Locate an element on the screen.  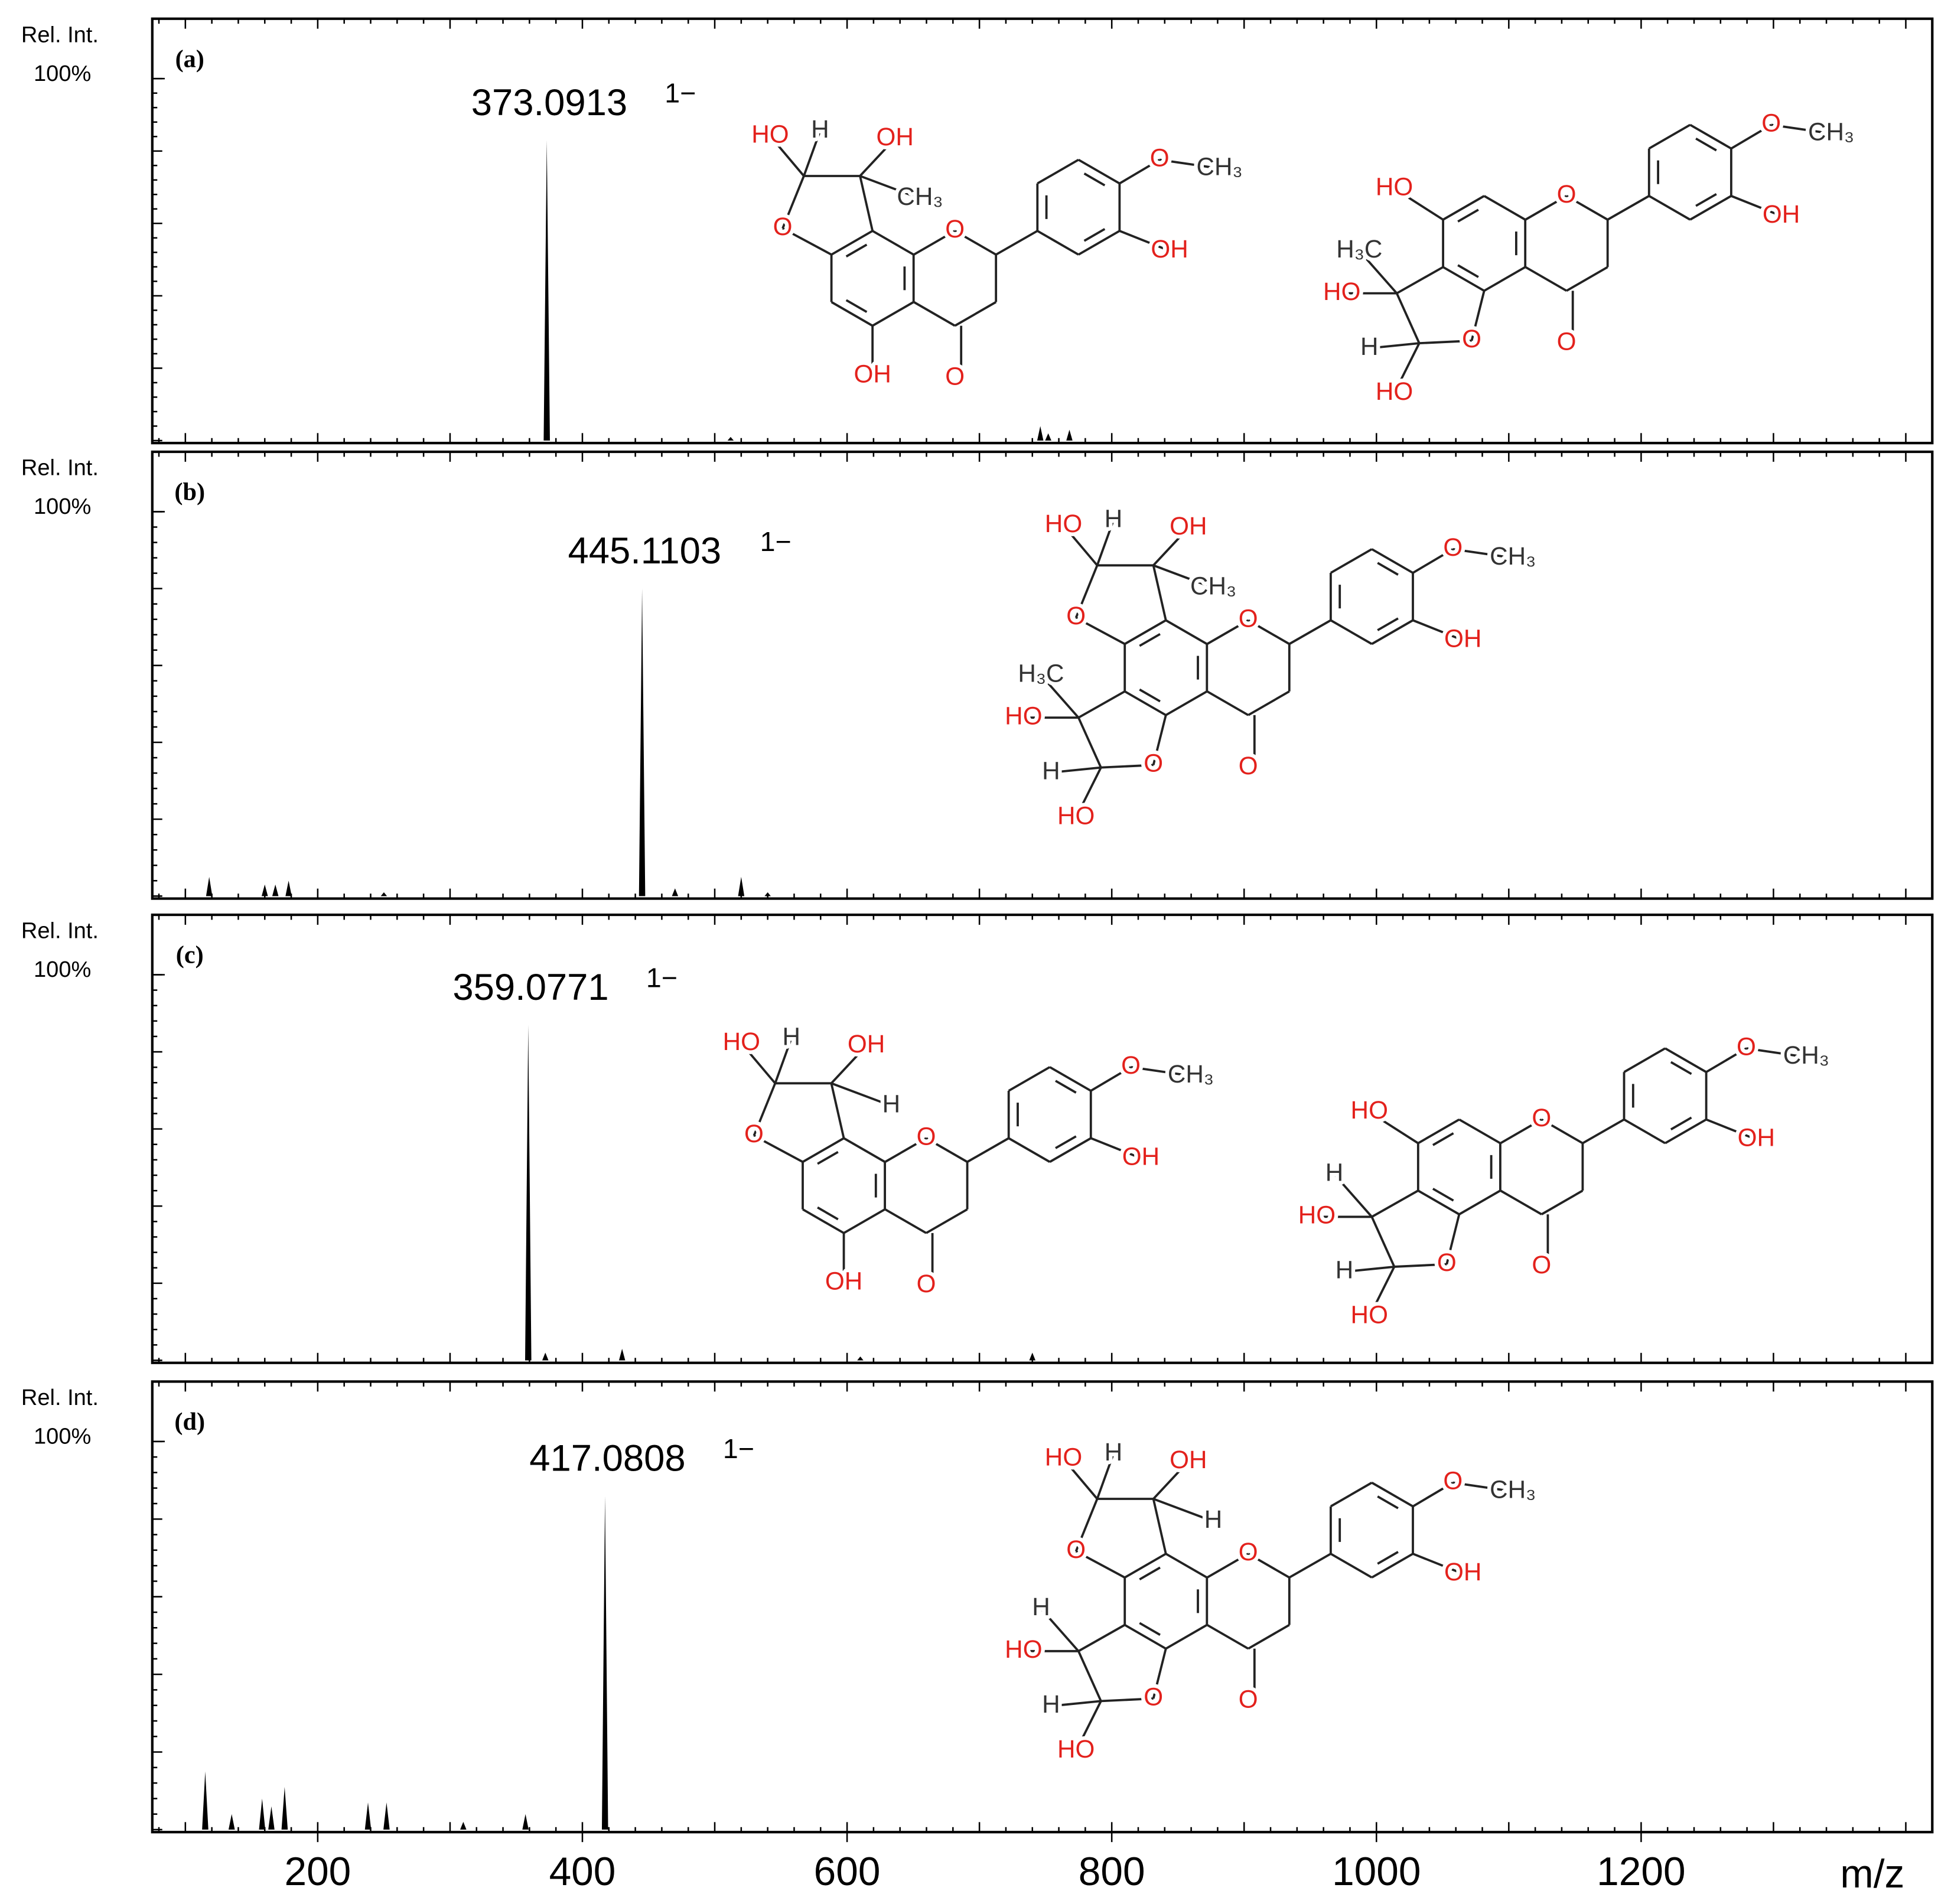
panel-label: (d) is located at coordinates (189, 1422).